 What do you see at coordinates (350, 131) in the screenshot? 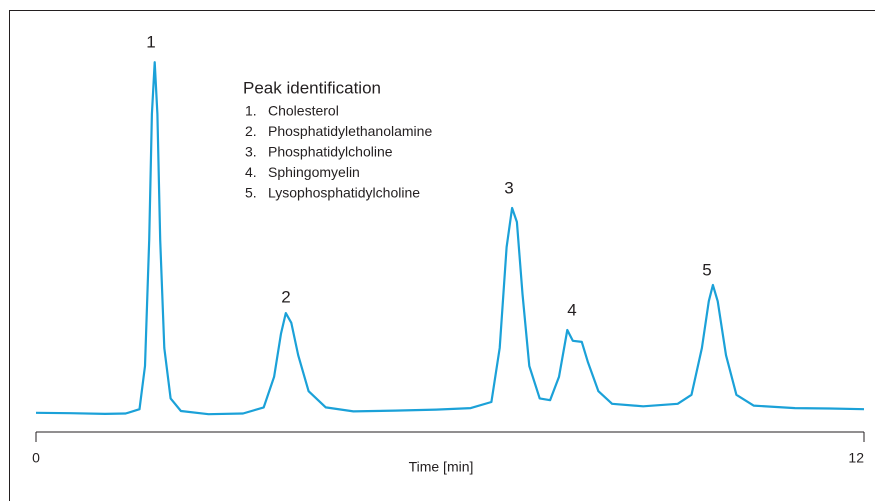
I see `legend-name: Phosphatidylethanolamine` at bounding box center [350, 131].